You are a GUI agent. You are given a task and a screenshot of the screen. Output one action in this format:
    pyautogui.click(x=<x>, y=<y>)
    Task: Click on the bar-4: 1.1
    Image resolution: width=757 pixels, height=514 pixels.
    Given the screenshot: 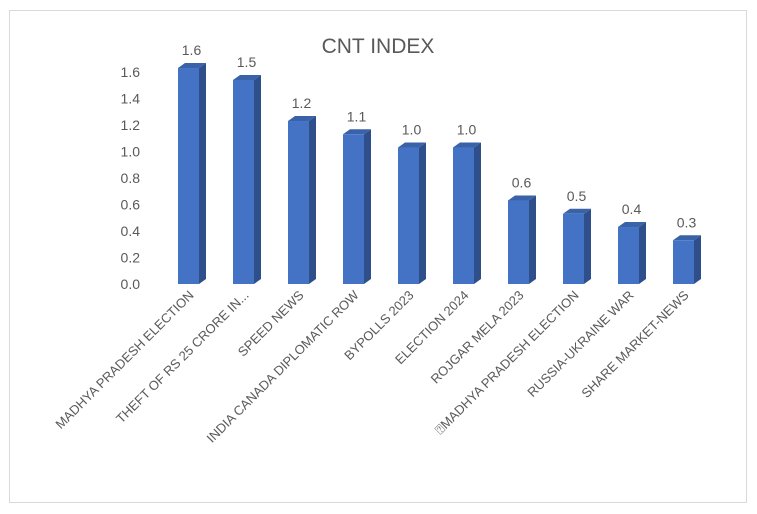 What is the action you would take?
    pyautogui.click(x=357, y=196)
    